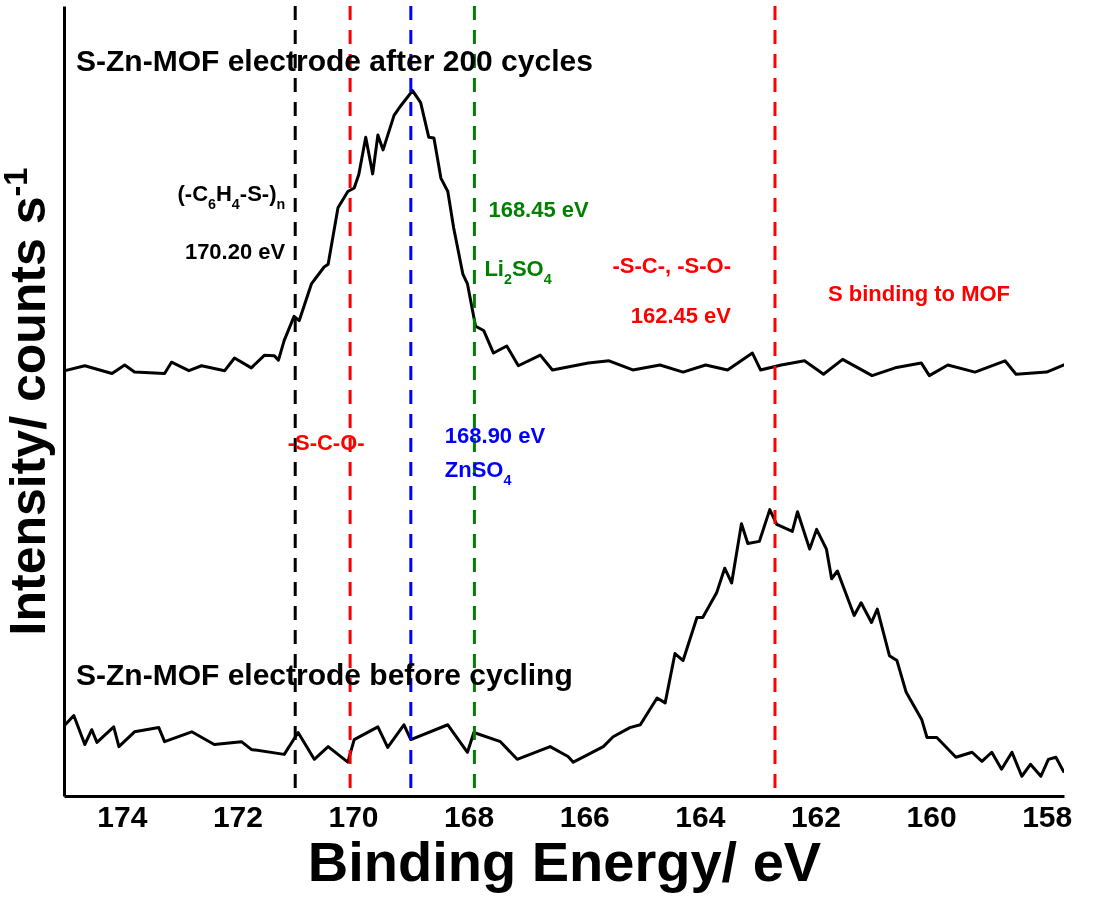  What do you see at coordinates (237, 816) in the screenshot?
I see `x-tick-label: 172` at bounding box center [237, 816].